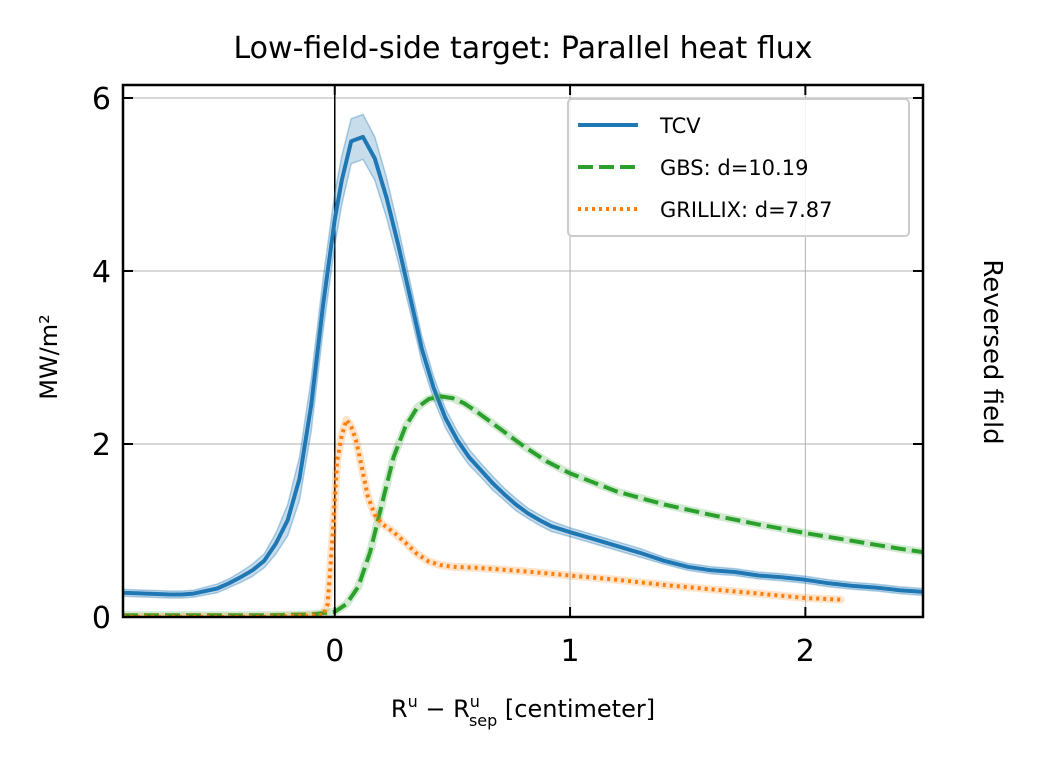 The height and width of the screenshot is (765, 1037). What do you see at coordinates (992, 351) in the screenshot?
I see `side-label: Reversed field` at bounding box center [992, 351].